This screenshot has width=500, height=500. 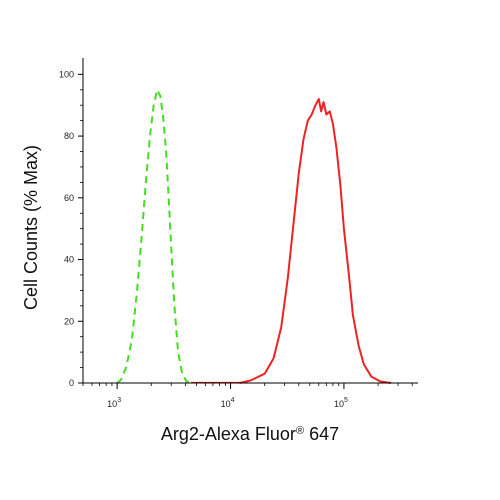 I want to click on y-axis-title: Cell Counts (% Max), so click(x=31, y=227).